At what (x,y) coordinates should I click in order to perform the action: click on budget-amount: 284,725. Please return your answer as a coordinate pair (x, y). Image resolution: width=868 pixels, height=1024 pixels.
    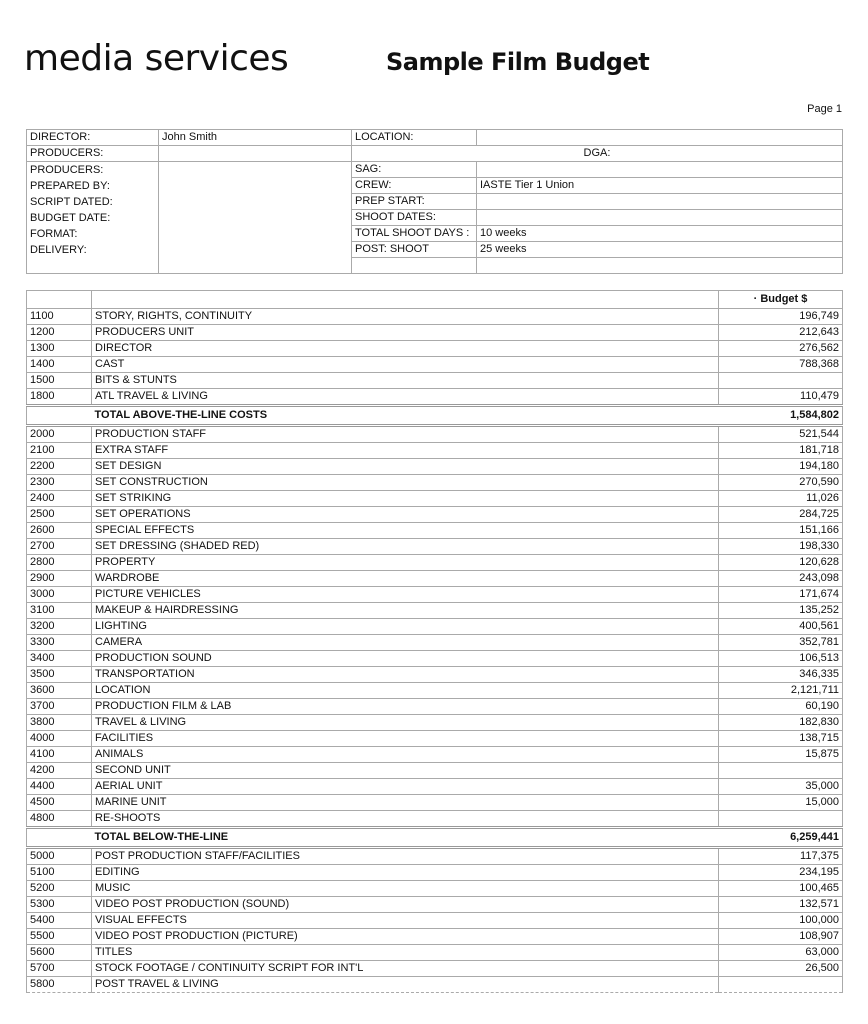
    Looking at the image, I should click on (780, 514).